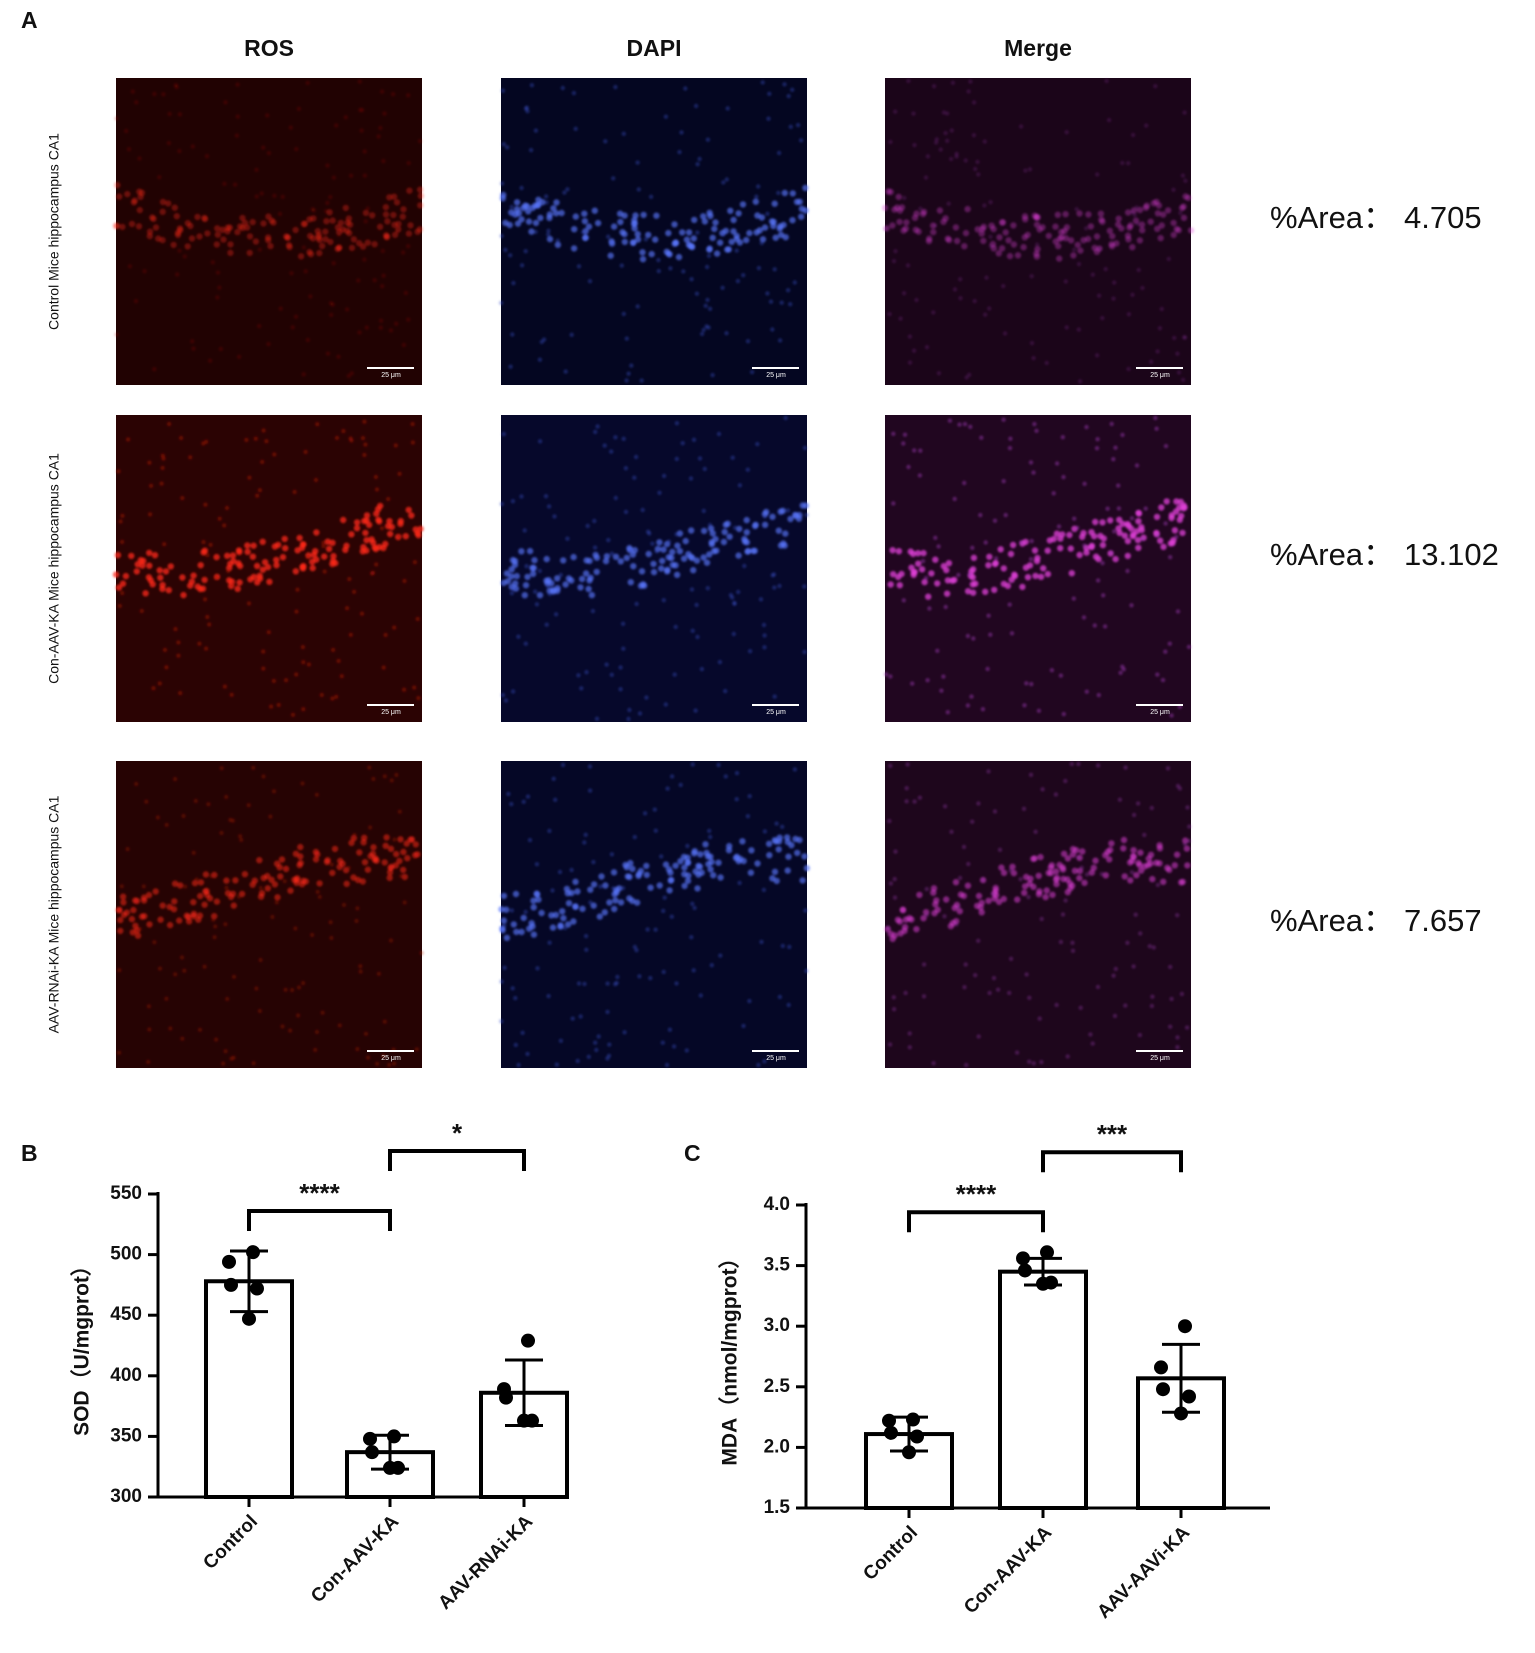  What do you see at coordinates (1443, 217) in the screenshot?
I see `area-value: 4.705` at bounding box center [1443, 217].